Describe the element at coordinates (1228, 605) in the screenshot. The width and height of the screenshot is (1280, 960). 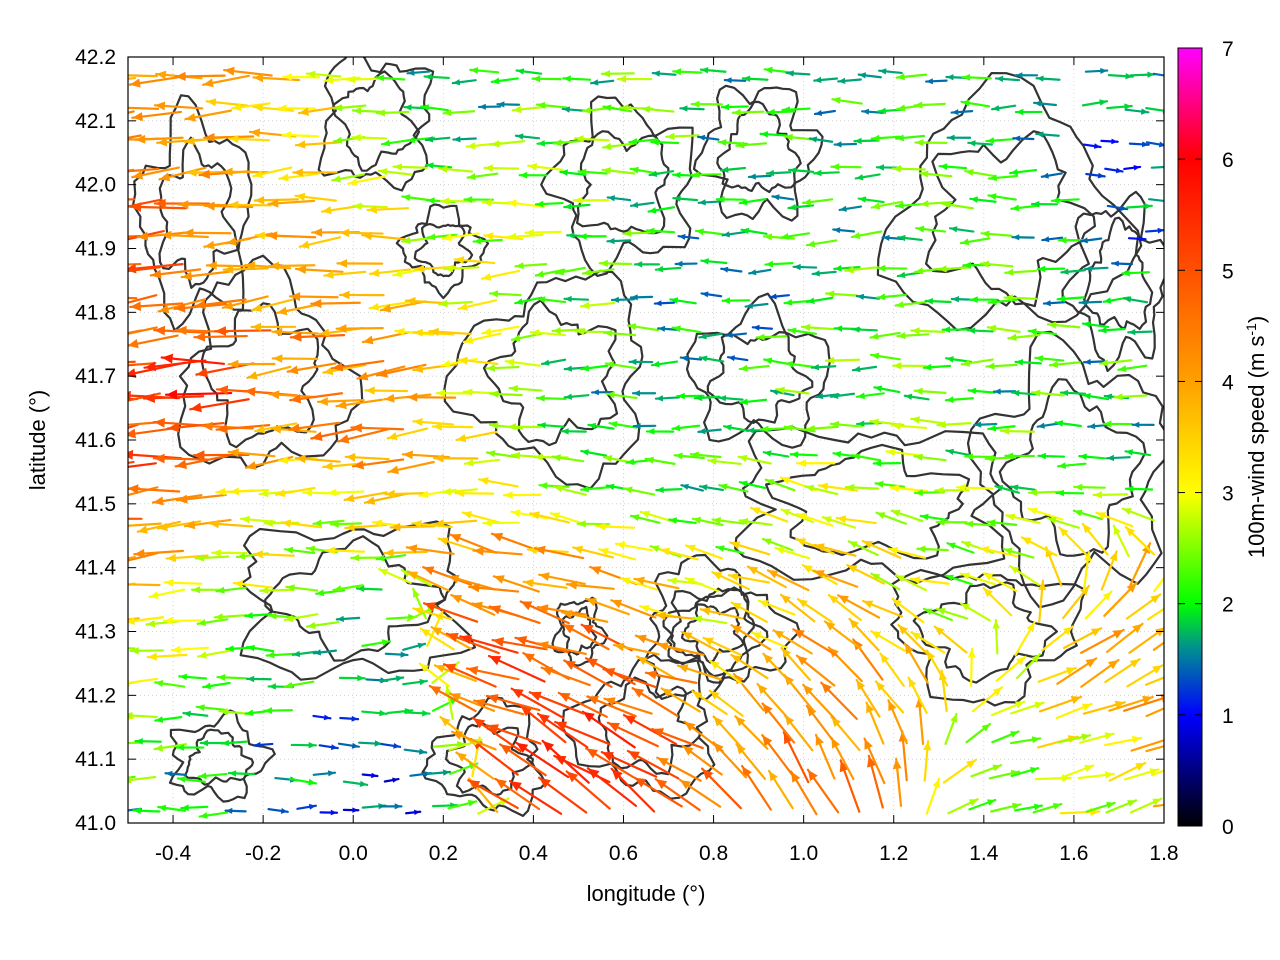
I see `colorbar-tick-label: 2` at that location.